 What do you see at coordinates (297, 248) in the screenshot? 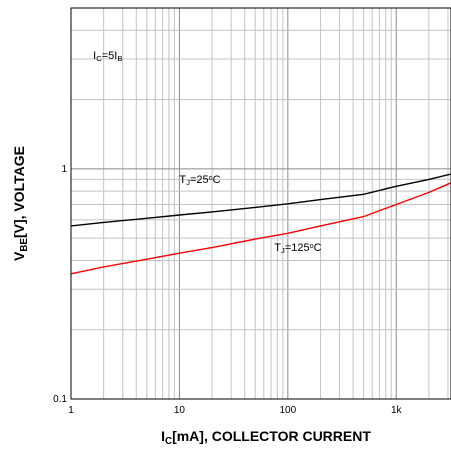
I see `annotation-label-125: TJ=125oC` at bounding box center [297, 248].